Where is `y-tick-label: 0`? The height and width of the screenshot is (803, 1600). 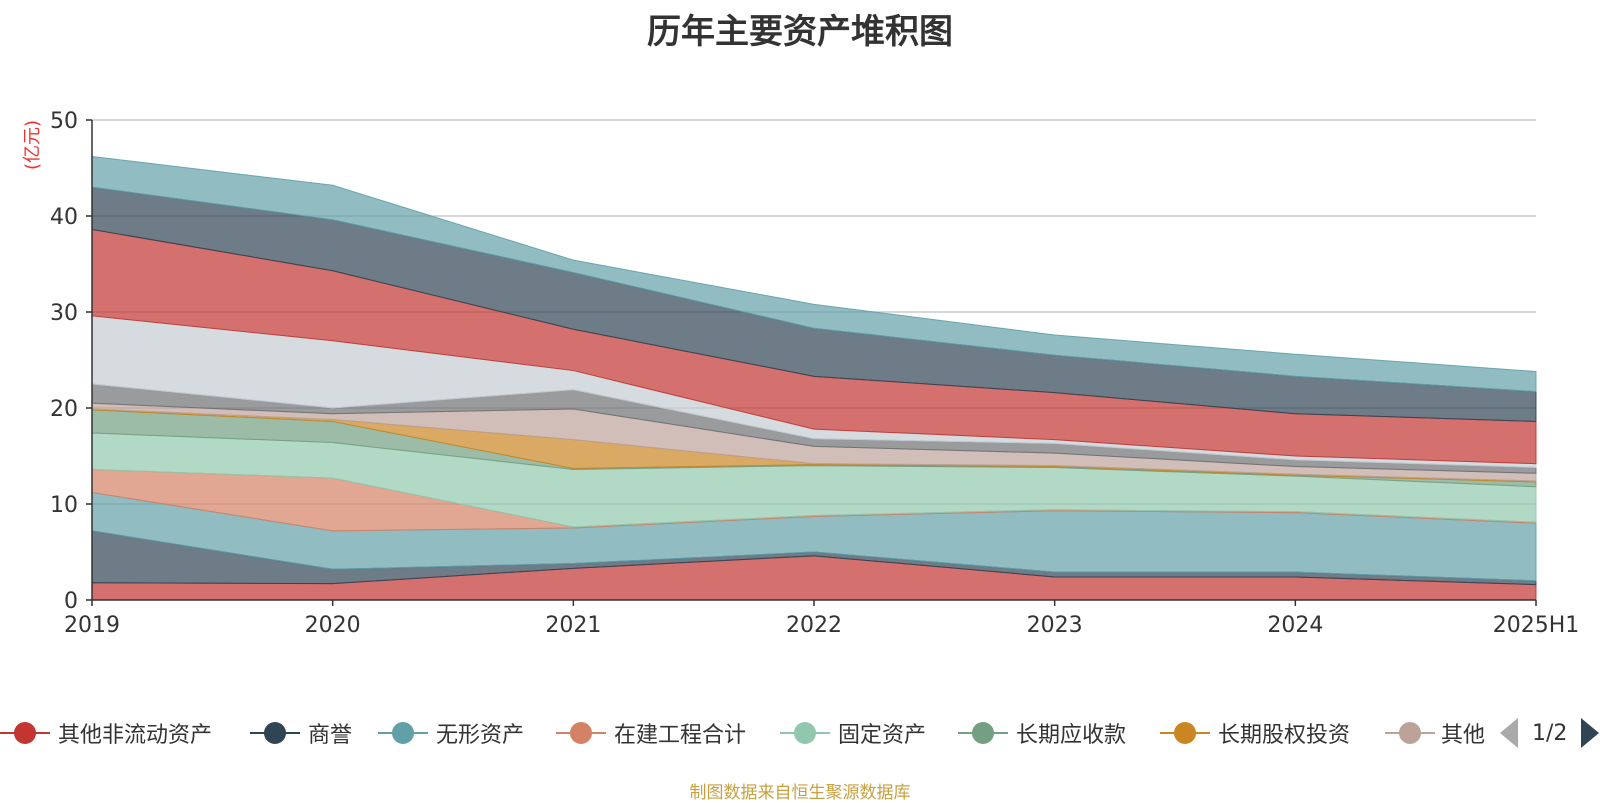
y-tick-label: 0 is located at coordinates (71, 601).